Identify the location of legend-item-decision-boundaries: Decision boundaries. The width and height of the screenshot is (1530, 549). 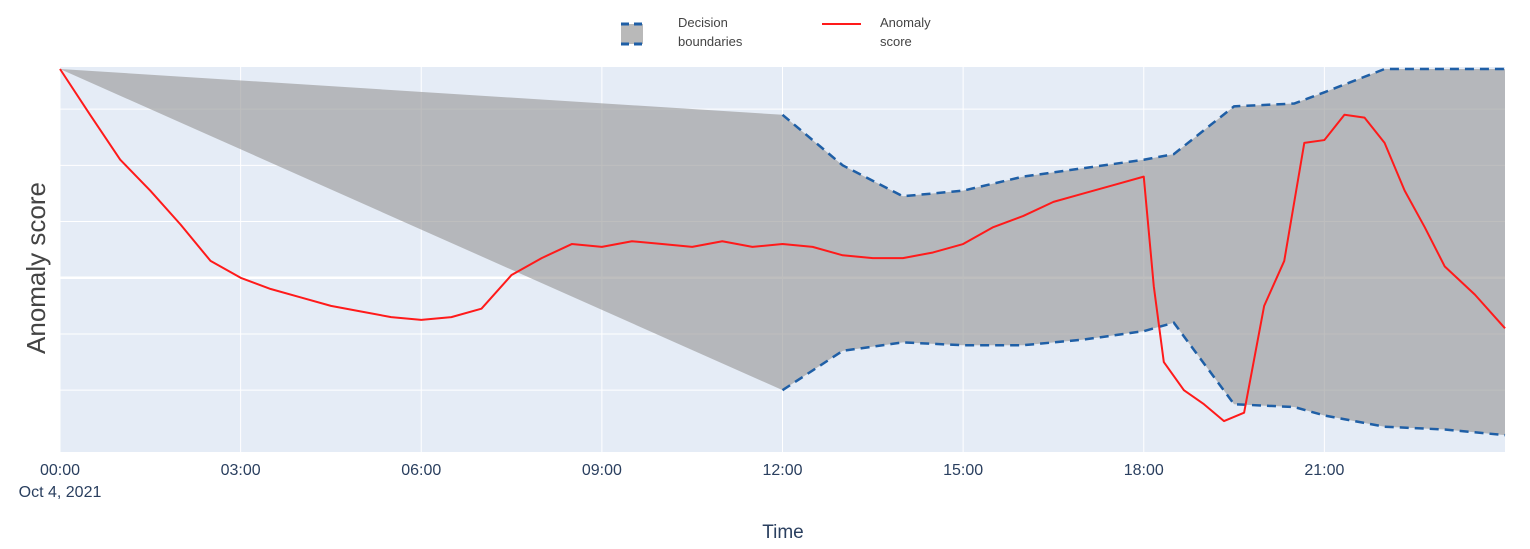
(682, 32).